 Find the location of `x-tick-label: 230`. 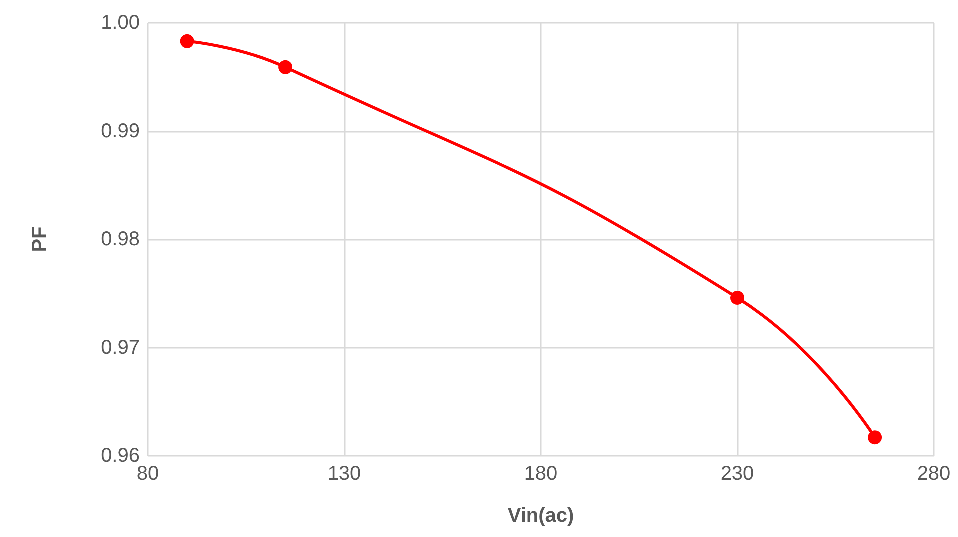

x-tick-label: 230 is located at coordinates (737, 474).